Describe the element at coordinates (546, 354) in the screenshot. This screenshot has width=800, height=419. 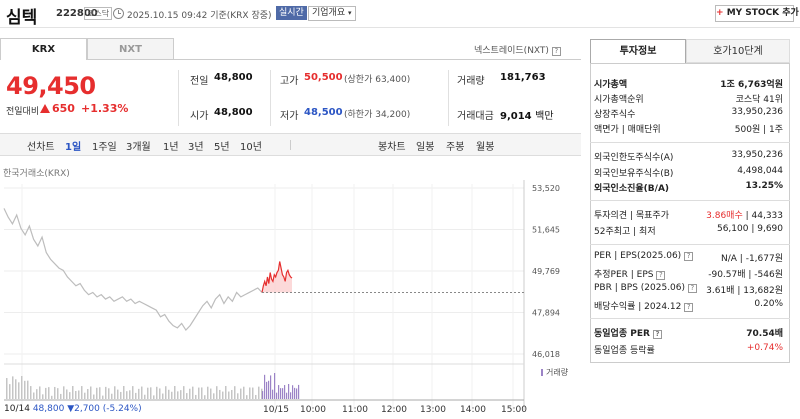
I see `y-tick-label: 46,018` at that location.